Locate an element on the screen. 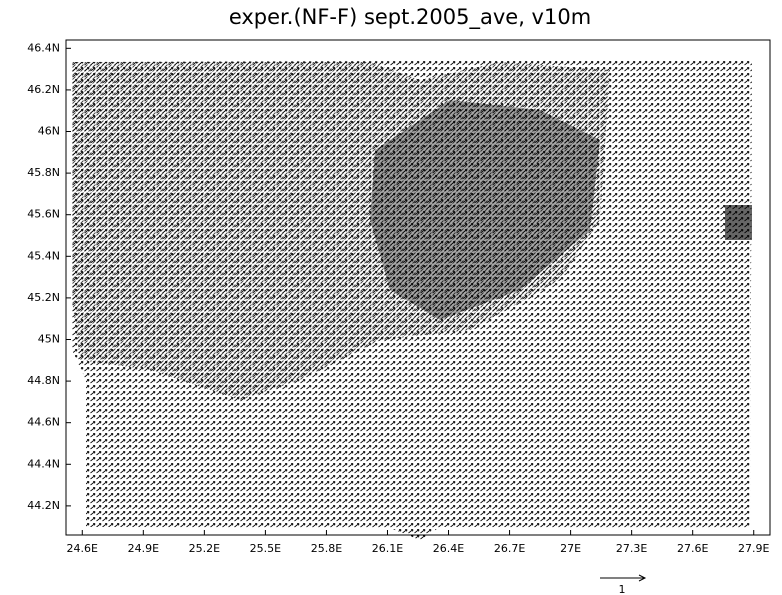 The height and width of the screenshot is (595, 782). y-tick-label: 44.2N is located at coordinates (43, 505).